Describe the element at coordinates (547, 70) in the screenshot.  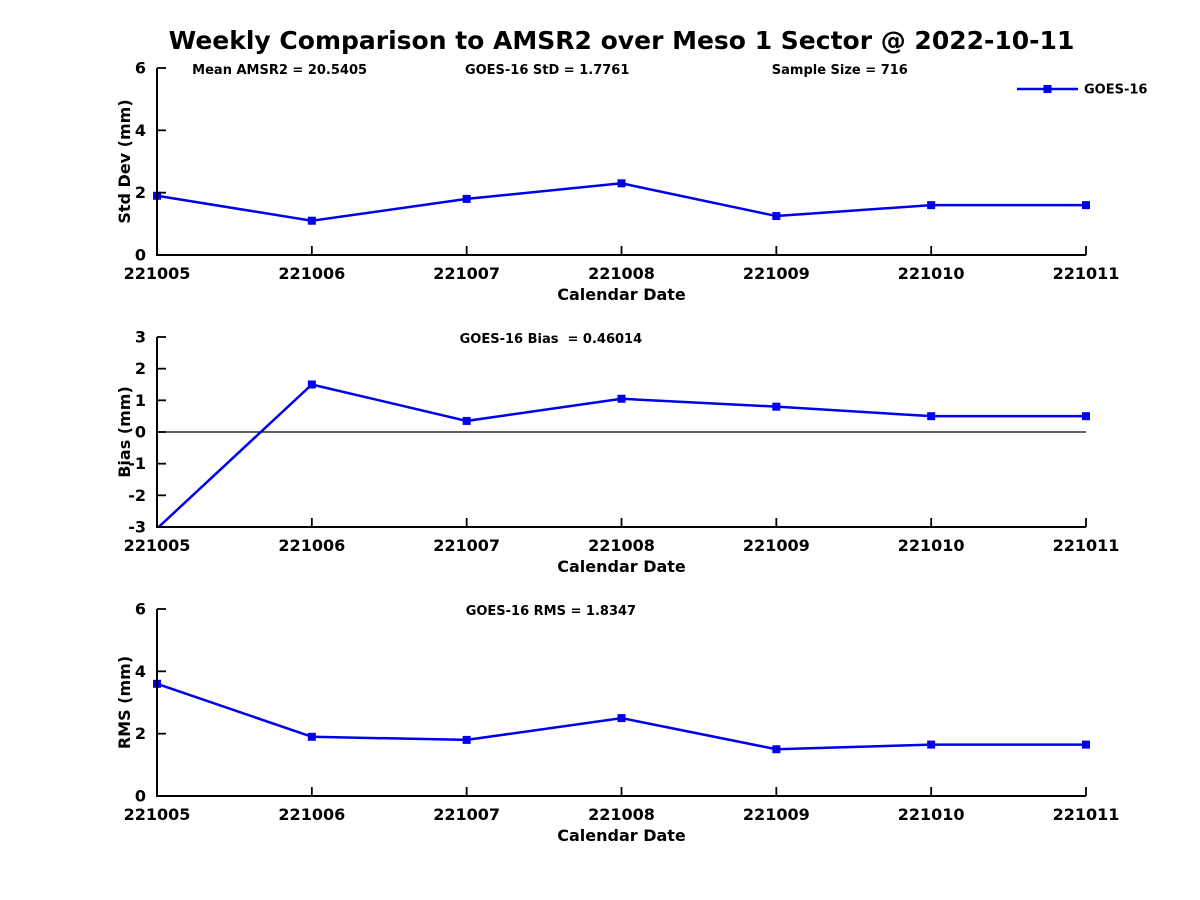
I see `stat-annotation: GOES-16 StD = 1.7761` at that location.